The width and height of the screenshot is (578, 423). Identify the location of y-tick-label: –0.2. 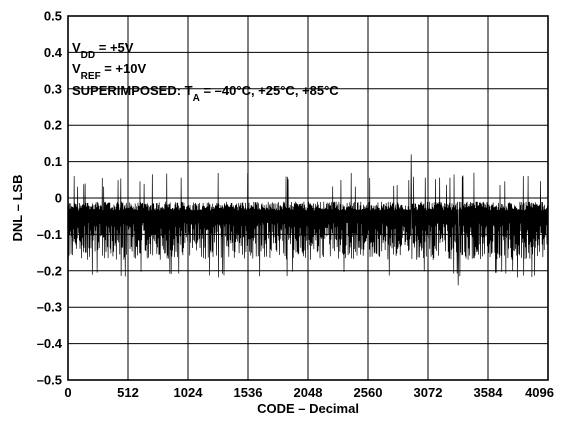
(49, 270).